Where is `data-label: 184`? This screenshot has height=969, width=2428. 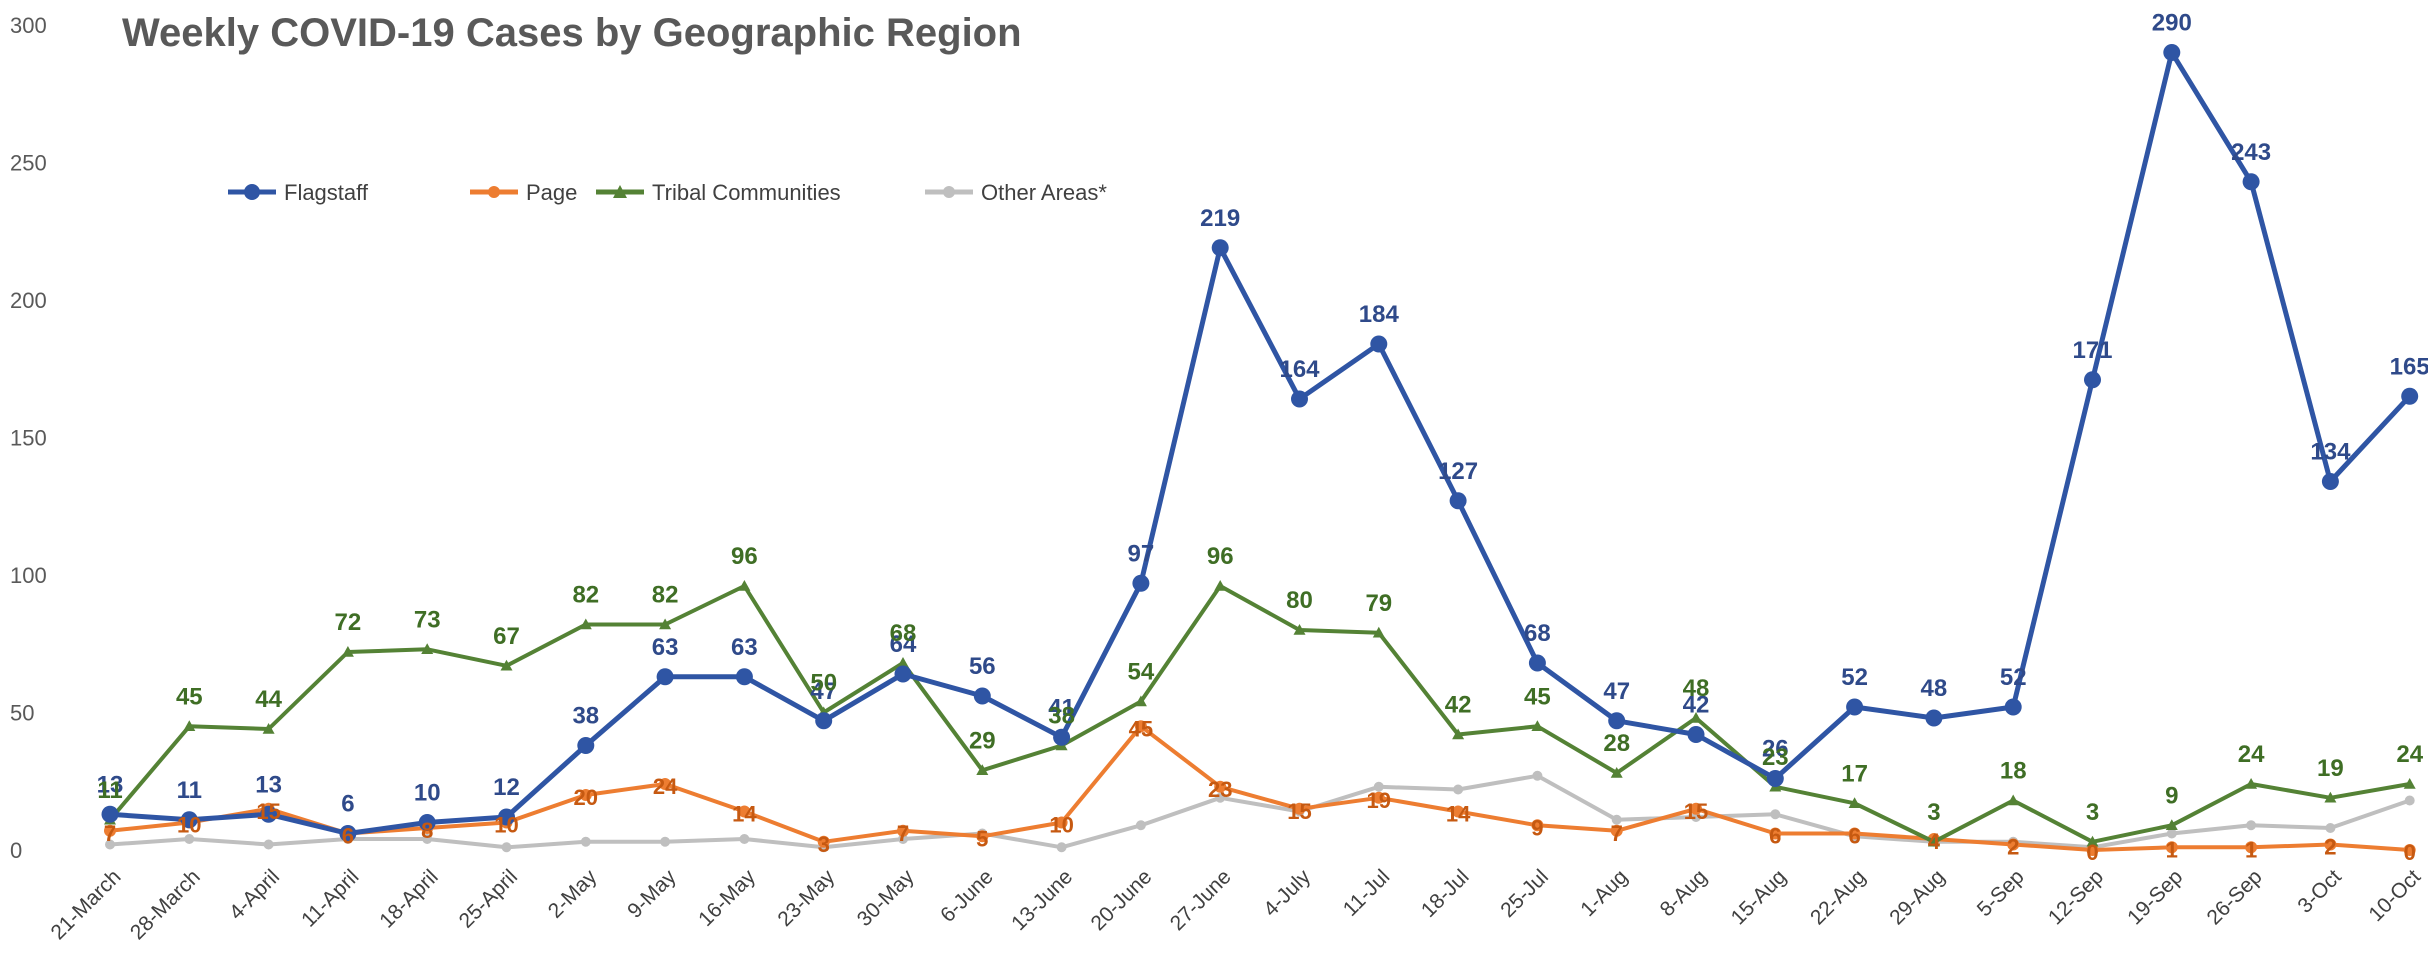 data-label: 184 is located at coordinates (1379, 314).